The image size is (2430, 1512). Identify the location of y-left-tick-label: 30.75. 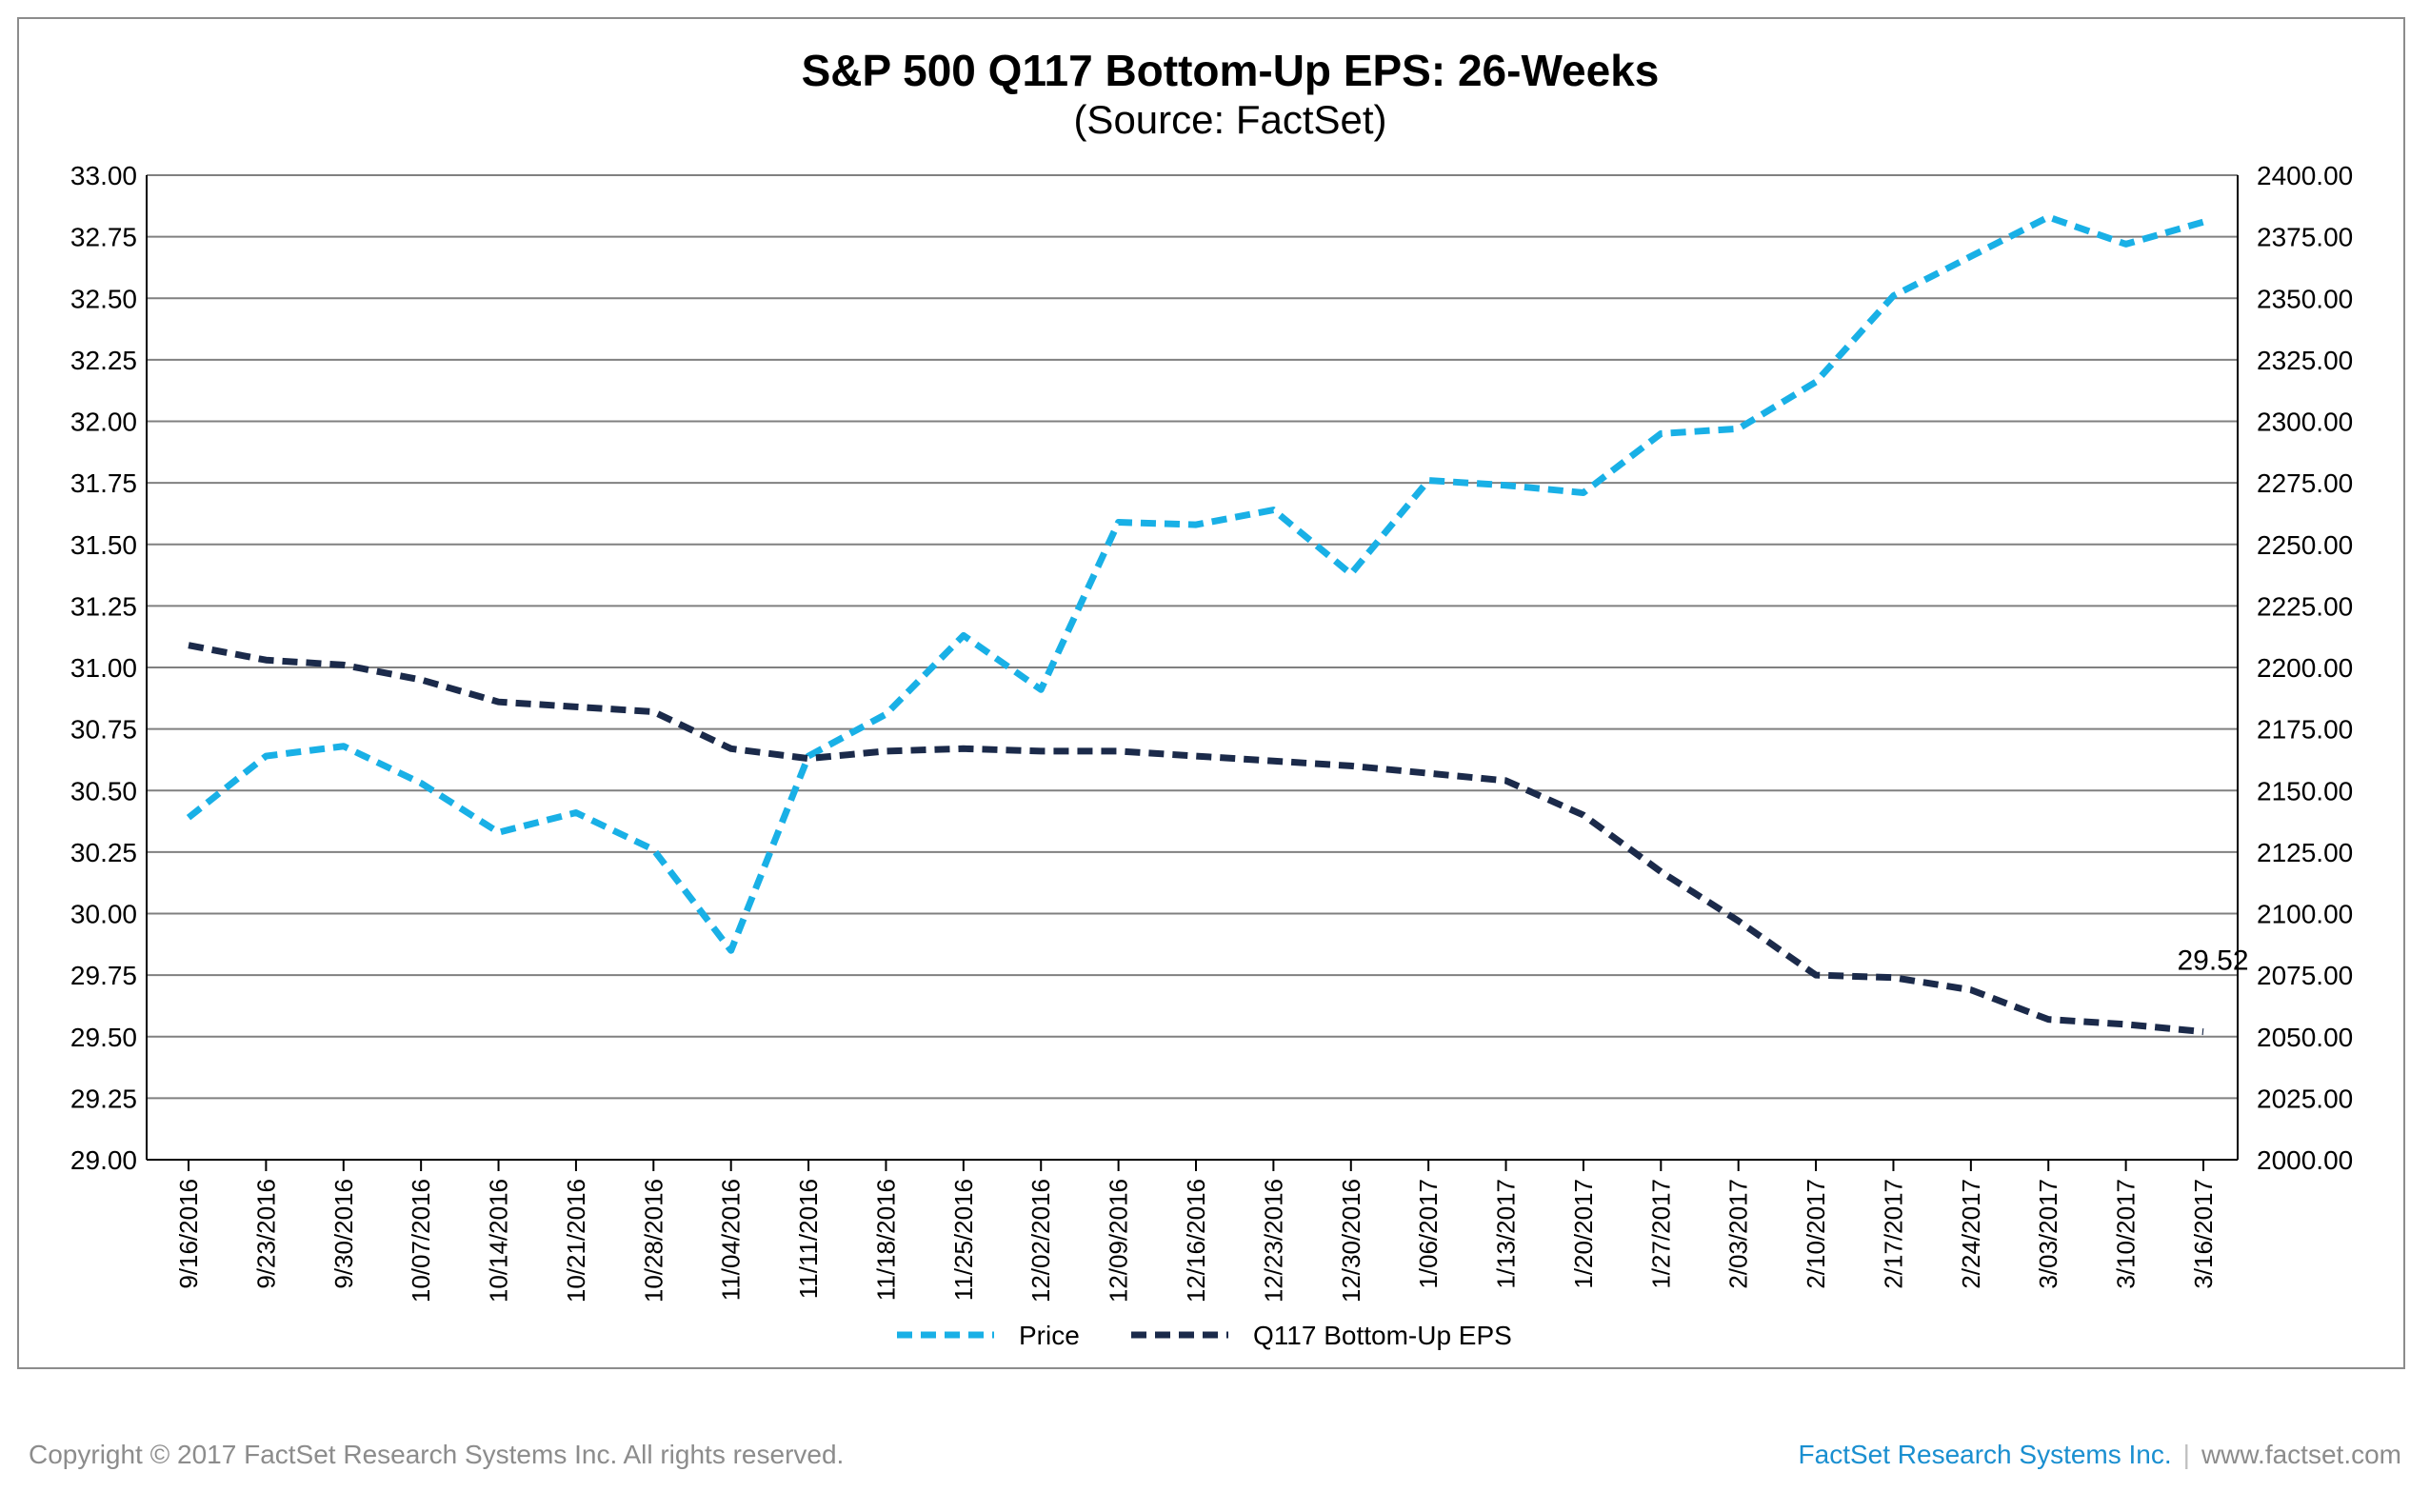
(103, 730).